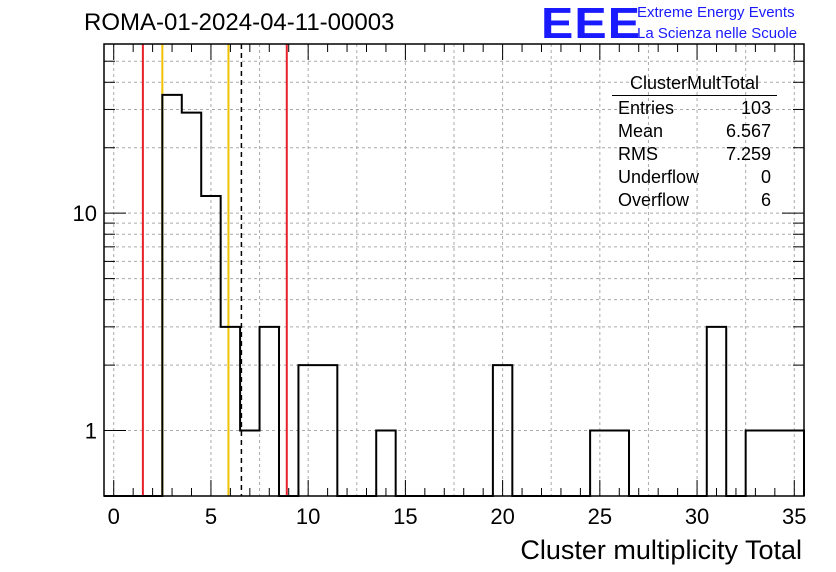 The image size is (836, 572). Describe the element at coordinates (716, 12) in the screenshot. I see `logo-line-1: Extreme Energy Events` at that location.